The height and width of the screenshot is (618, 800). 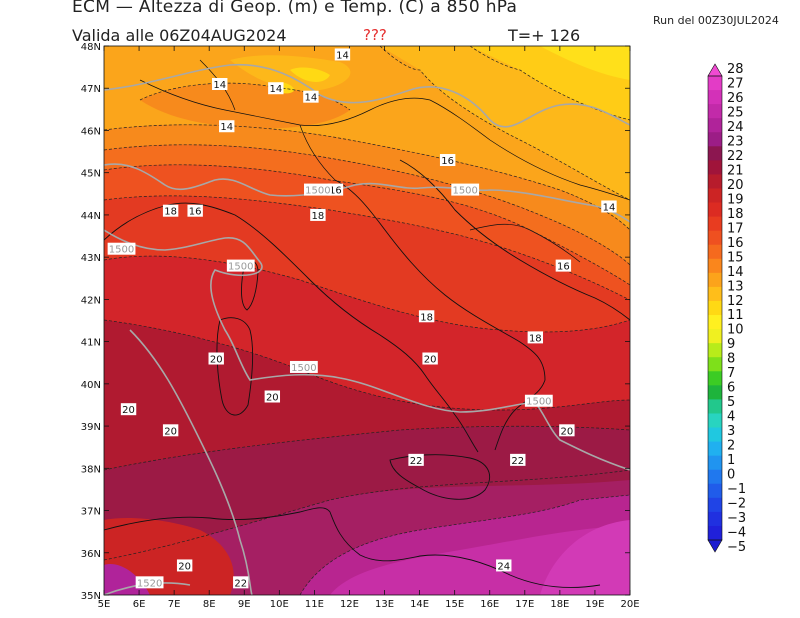 I want to click on lon-label: 7E, so click(x=174, y=604).